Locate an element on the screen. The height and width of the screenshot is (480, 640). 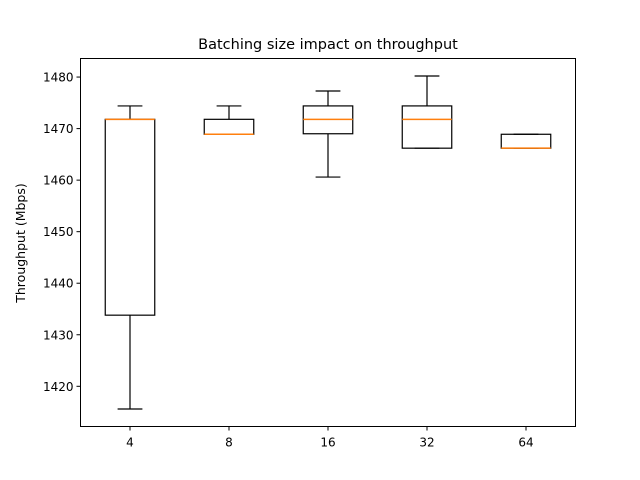
iqr-box is located at coordinates (427, 127).